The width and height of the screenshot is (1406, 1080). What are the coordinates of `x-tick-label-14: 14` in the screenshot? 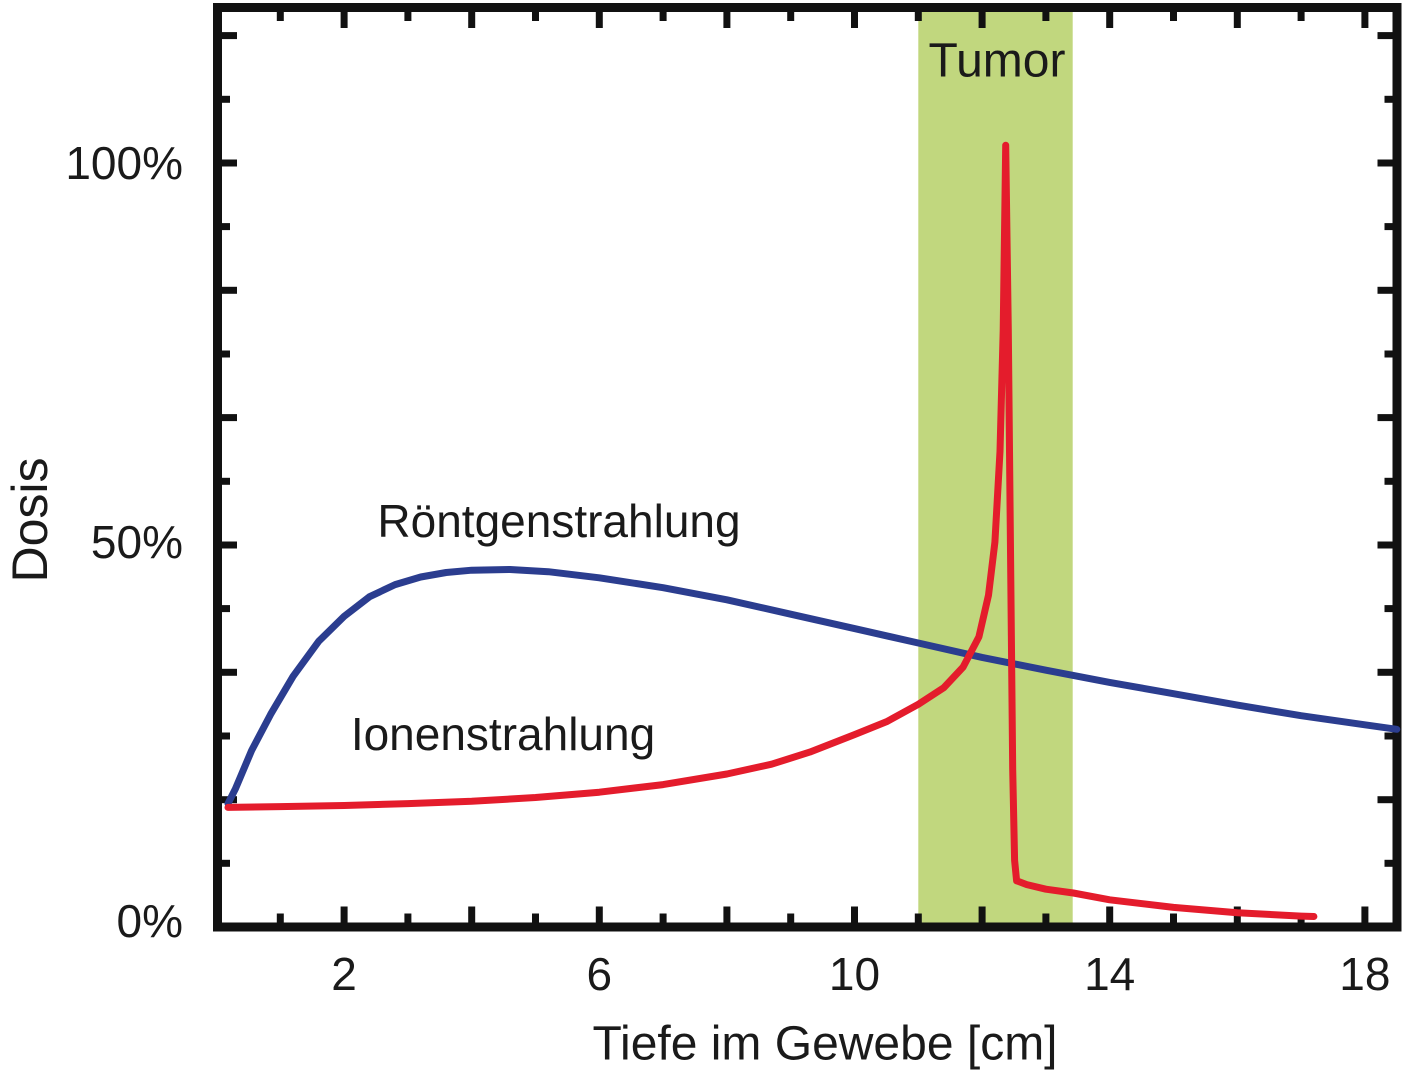 It's located at (1110, 974).